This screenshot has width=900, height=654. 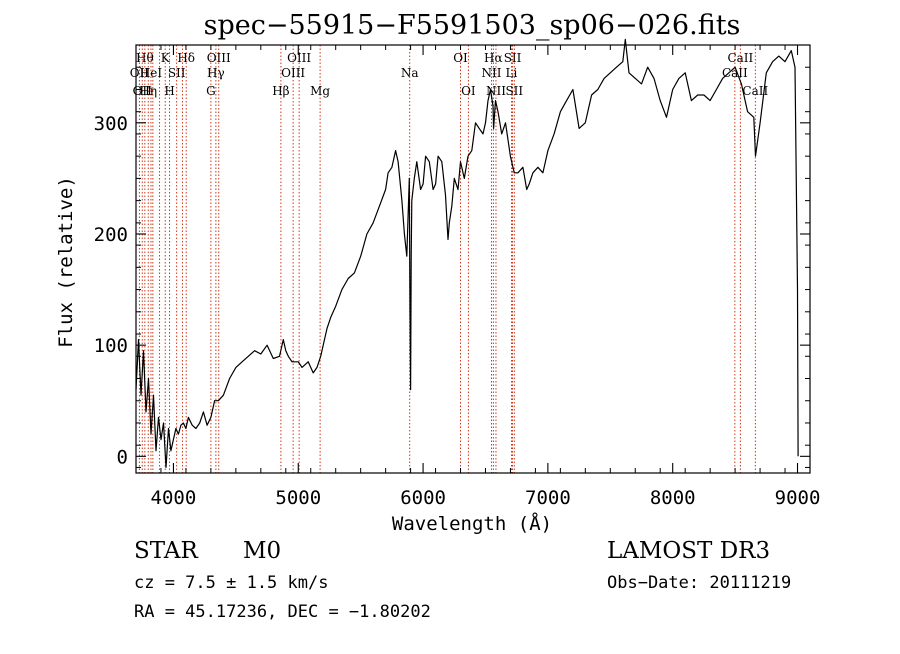 I want to click on x-tick-label: 7000, so click(x=548, y=498).